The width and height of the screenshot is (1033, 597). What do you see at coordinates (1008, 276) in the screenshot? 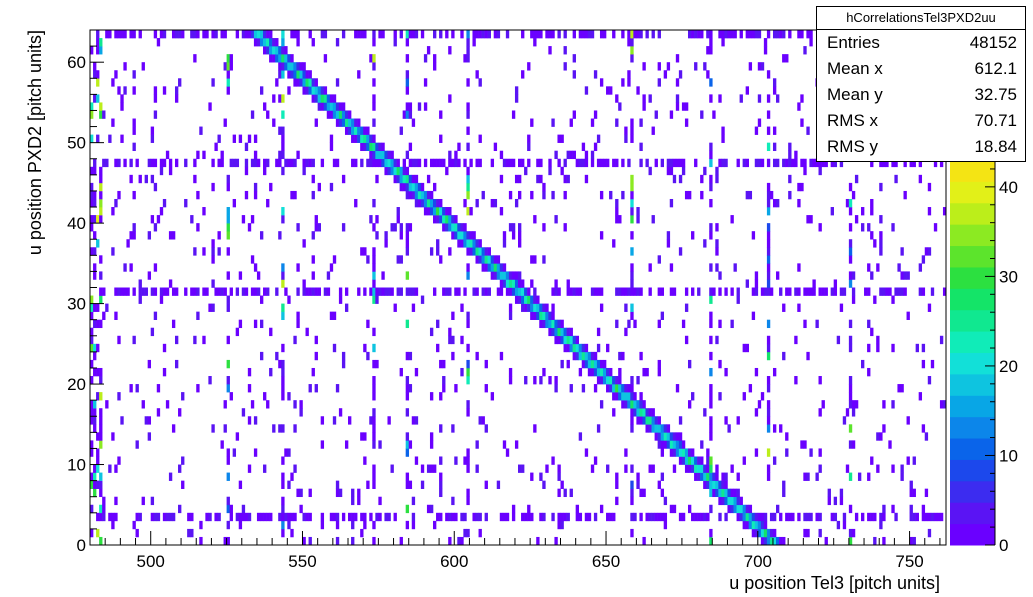
I see `z-tick-label: 30` at bounding box center [1008, 276].